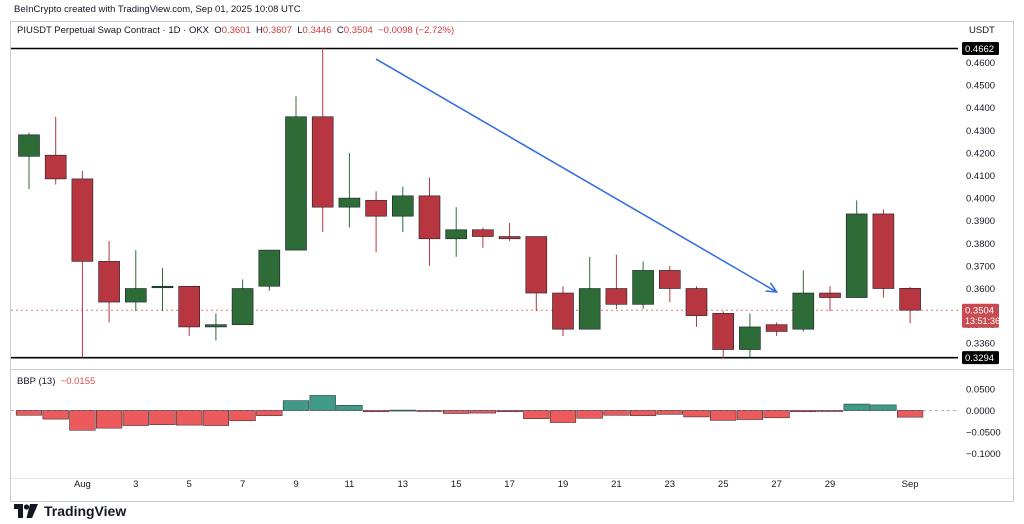  I want to click on bbp-name: BBP (13), so click(36, 381).